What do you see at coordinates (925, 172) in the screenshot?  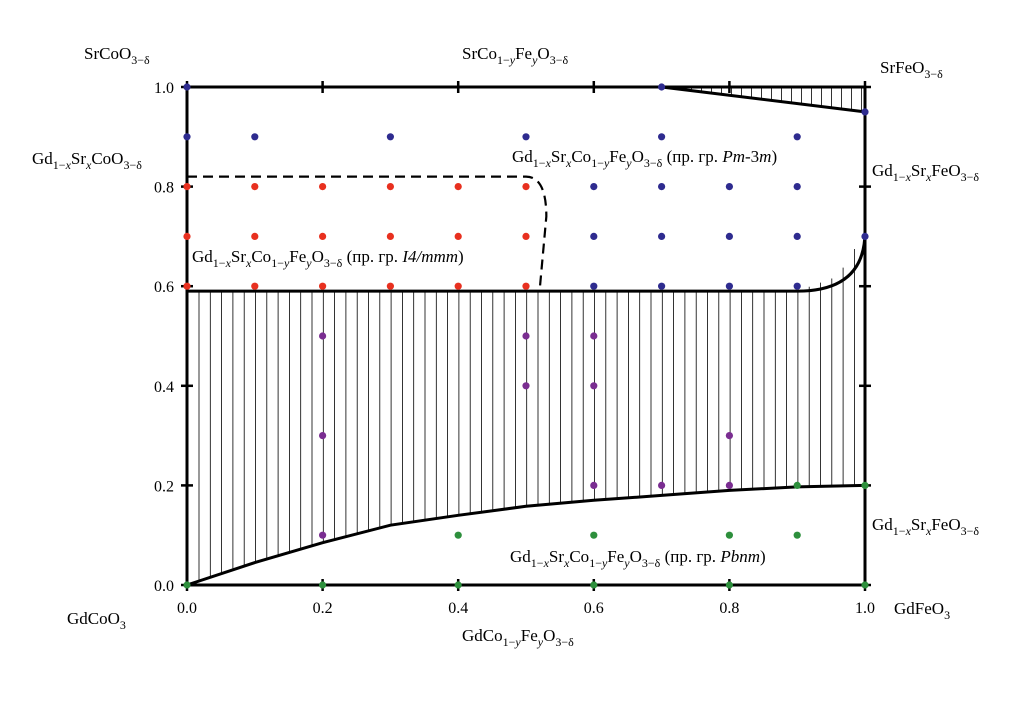 I see `side-right-upper: Gd1−xSrxFeO3−δ` at bounding box center [925, 172].